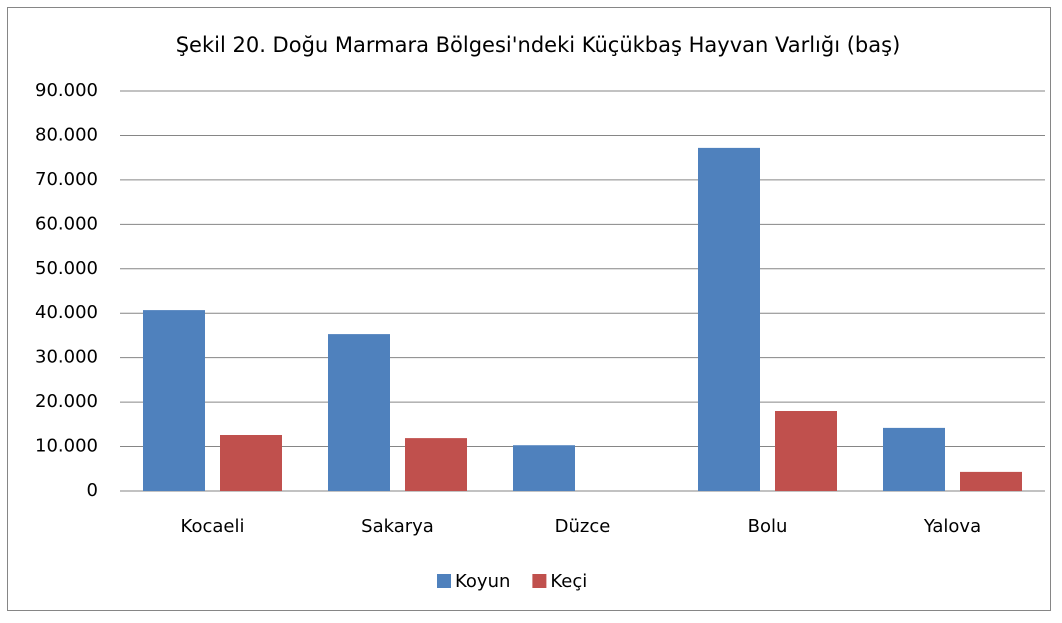  I want to click on y-tick-label: 40.000, so click(66, 312).